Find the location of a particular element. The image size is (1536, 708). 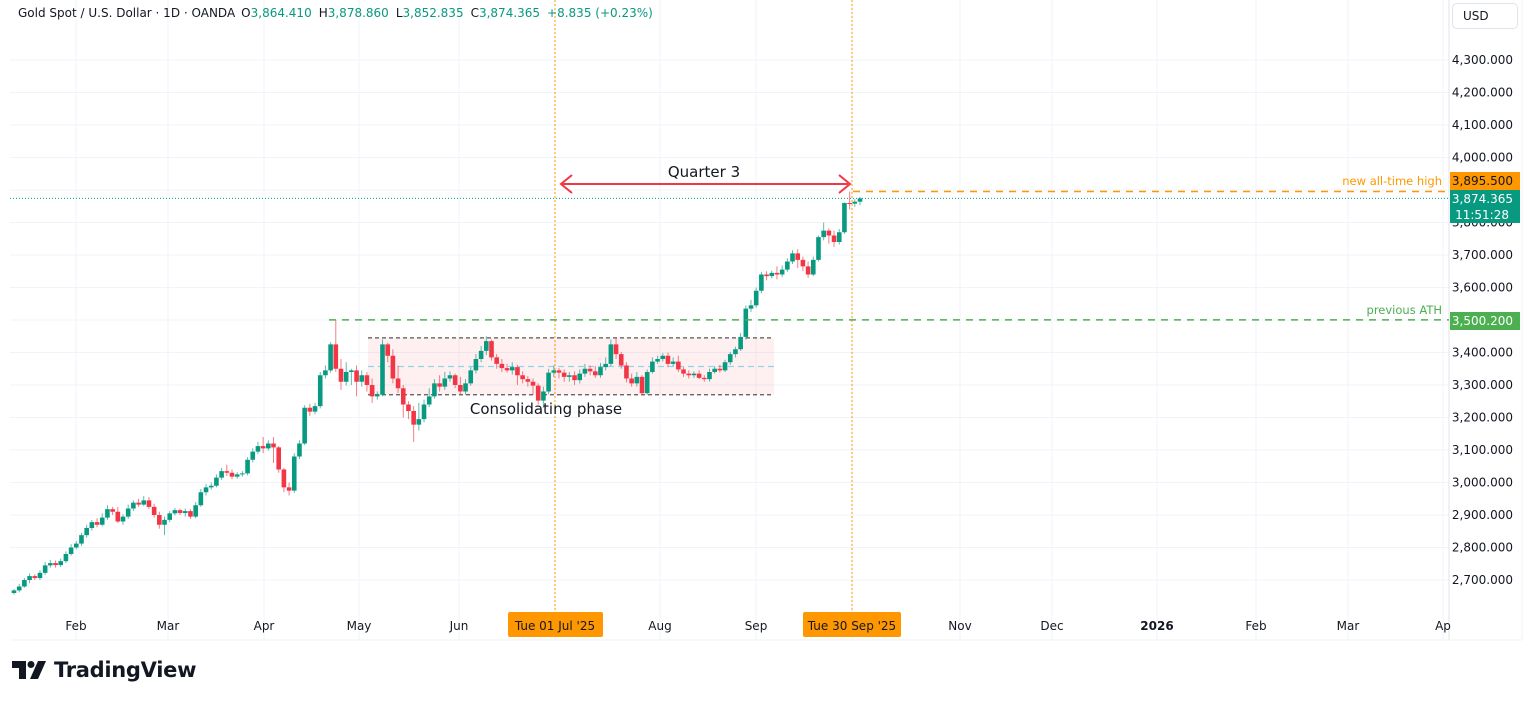

time-tick-label: May is located at coordinates (359, 626).